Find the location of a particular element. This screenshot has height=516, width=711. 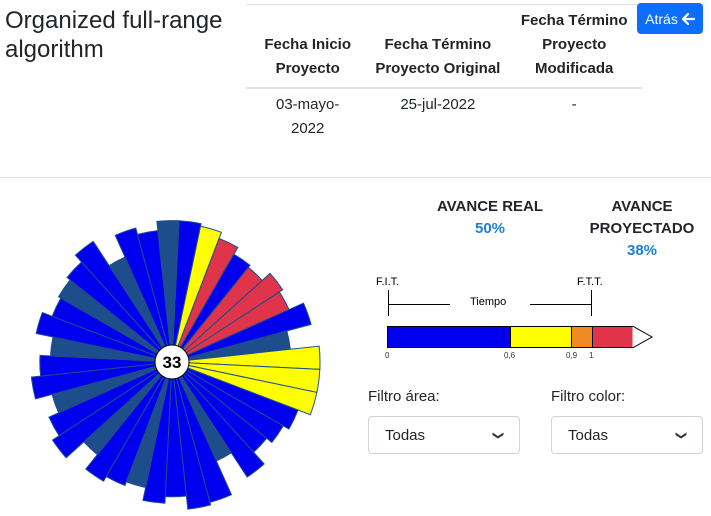

arrow-left-icon is located at coordinates (688, 18).